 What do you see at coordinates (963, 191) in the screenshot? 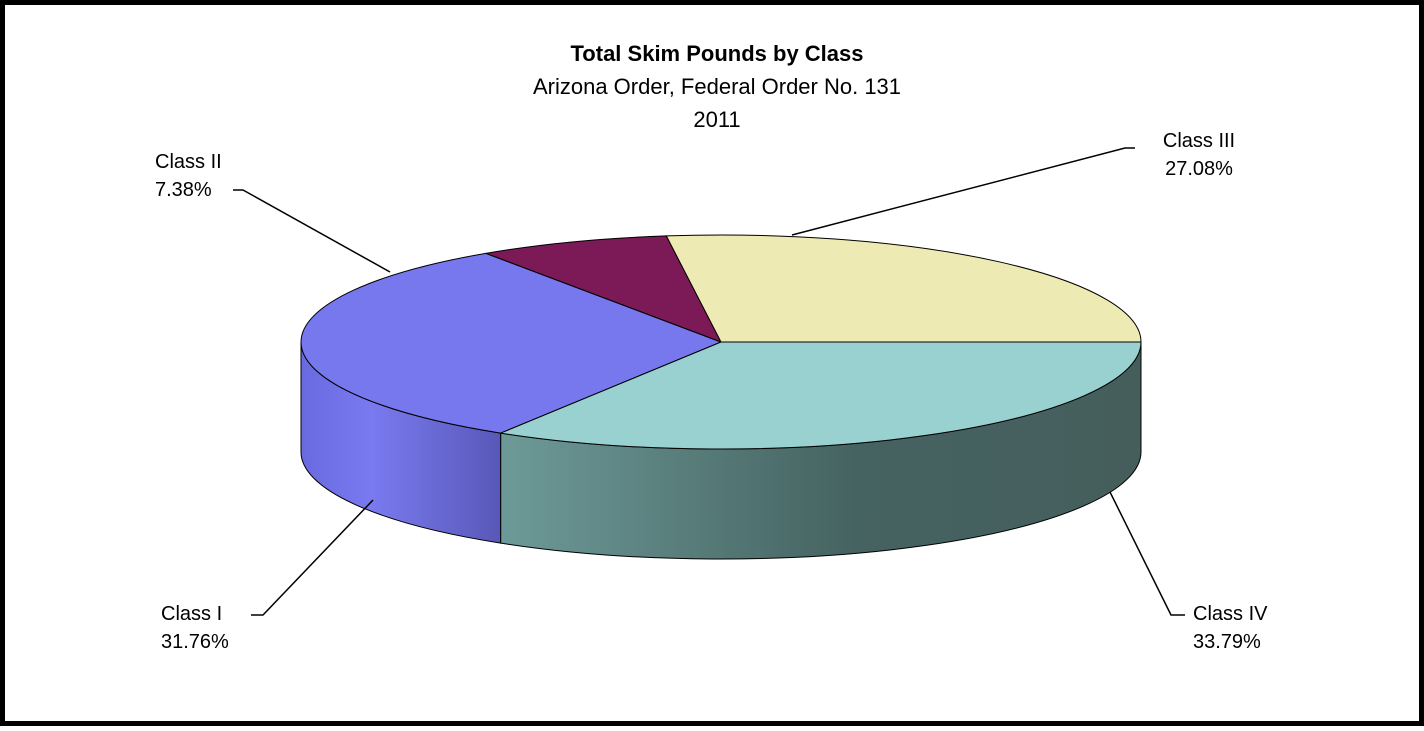
I see `leader-line-class-iii` at bounding box center [963, 191].